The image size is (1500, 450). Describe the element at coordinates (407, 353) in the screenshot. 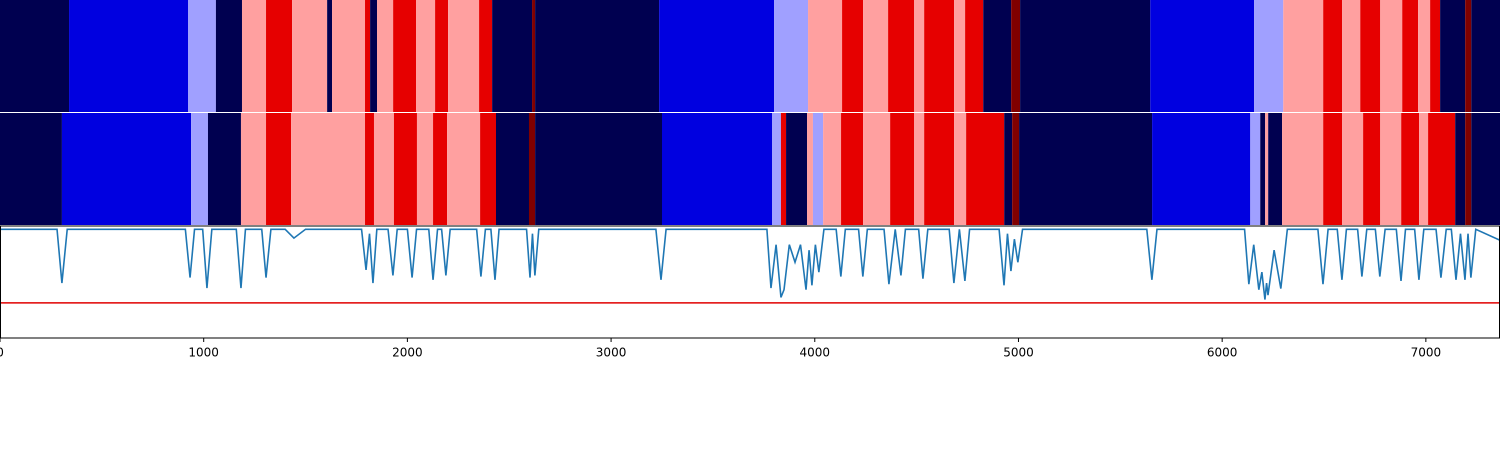

I see `x-tick-label: 2000` at that location.